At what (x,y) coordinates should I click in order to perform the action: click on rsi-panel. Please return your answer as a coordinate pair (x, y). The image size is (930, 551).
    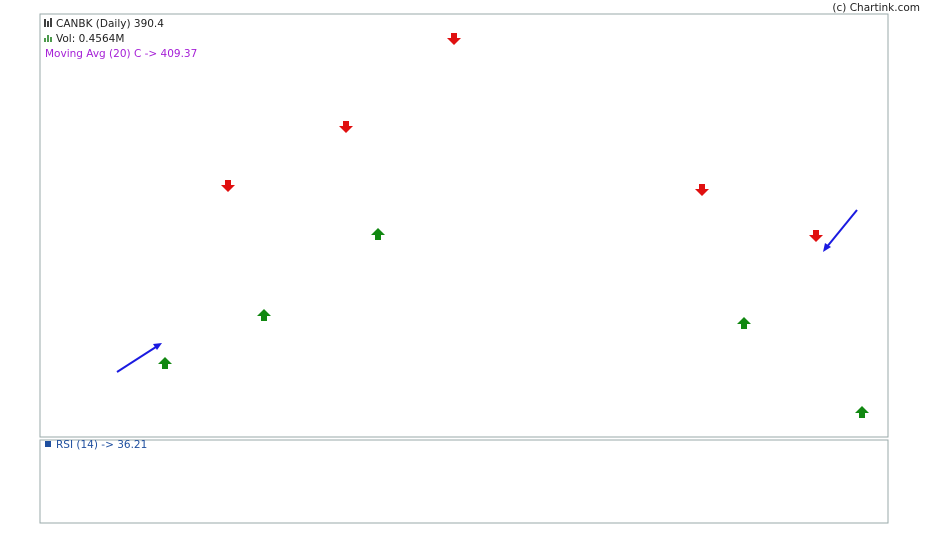
    Looking at the image, I should click on (464, 481).